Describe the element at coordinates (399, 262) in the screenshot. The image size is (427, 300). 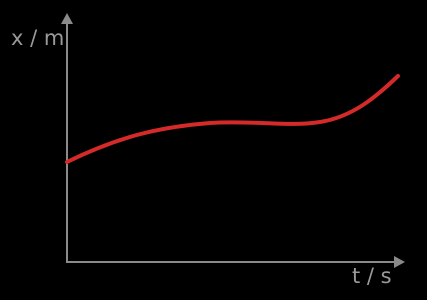
I see `x-axis-arrow` at that location.